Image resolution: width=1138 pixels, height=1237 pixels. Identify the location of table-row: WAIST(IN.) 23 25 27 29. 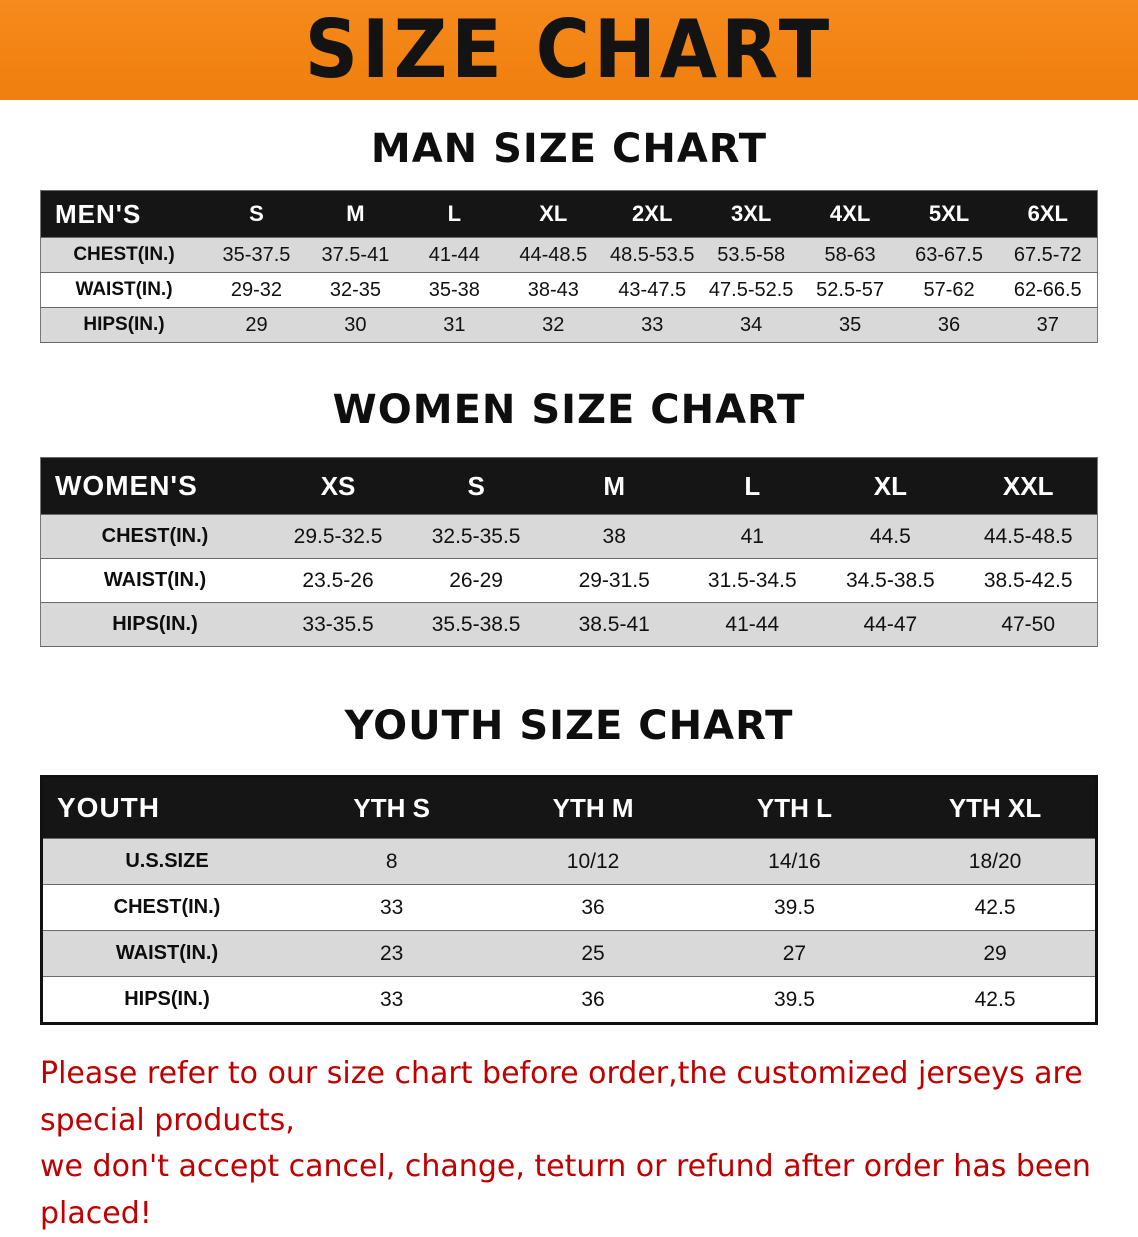
(569, 953).